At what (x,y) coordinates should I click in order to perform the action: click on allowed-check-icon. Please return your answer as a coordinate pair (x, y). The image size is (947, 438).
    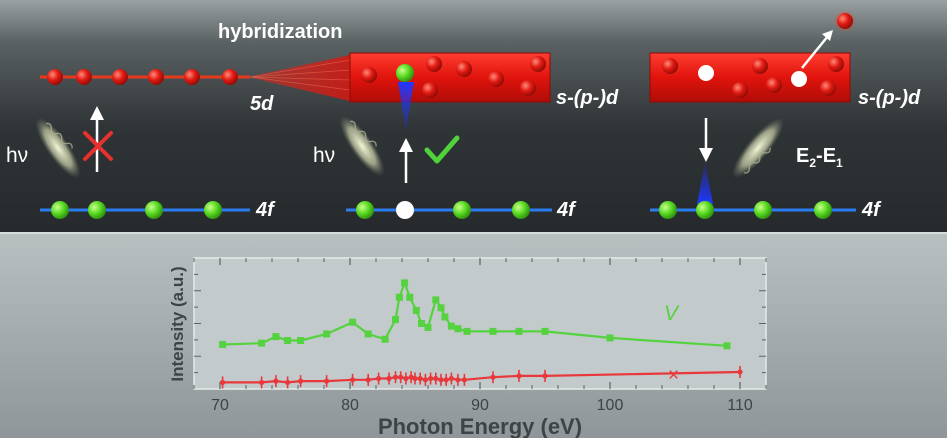
    Looking at the image, I should click on (442, 149).